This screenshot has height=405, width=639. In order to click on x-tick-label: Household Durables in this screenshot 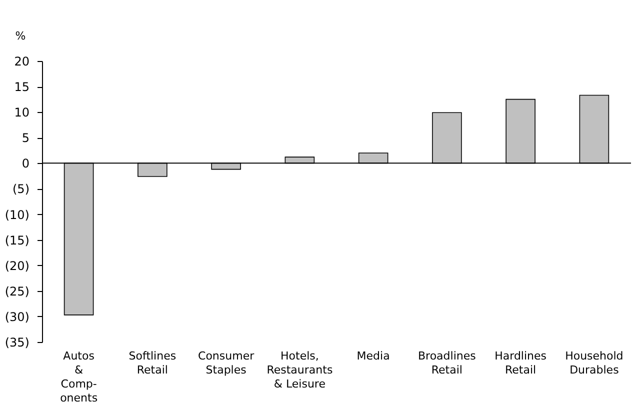, I will do `click(594, 363)`.